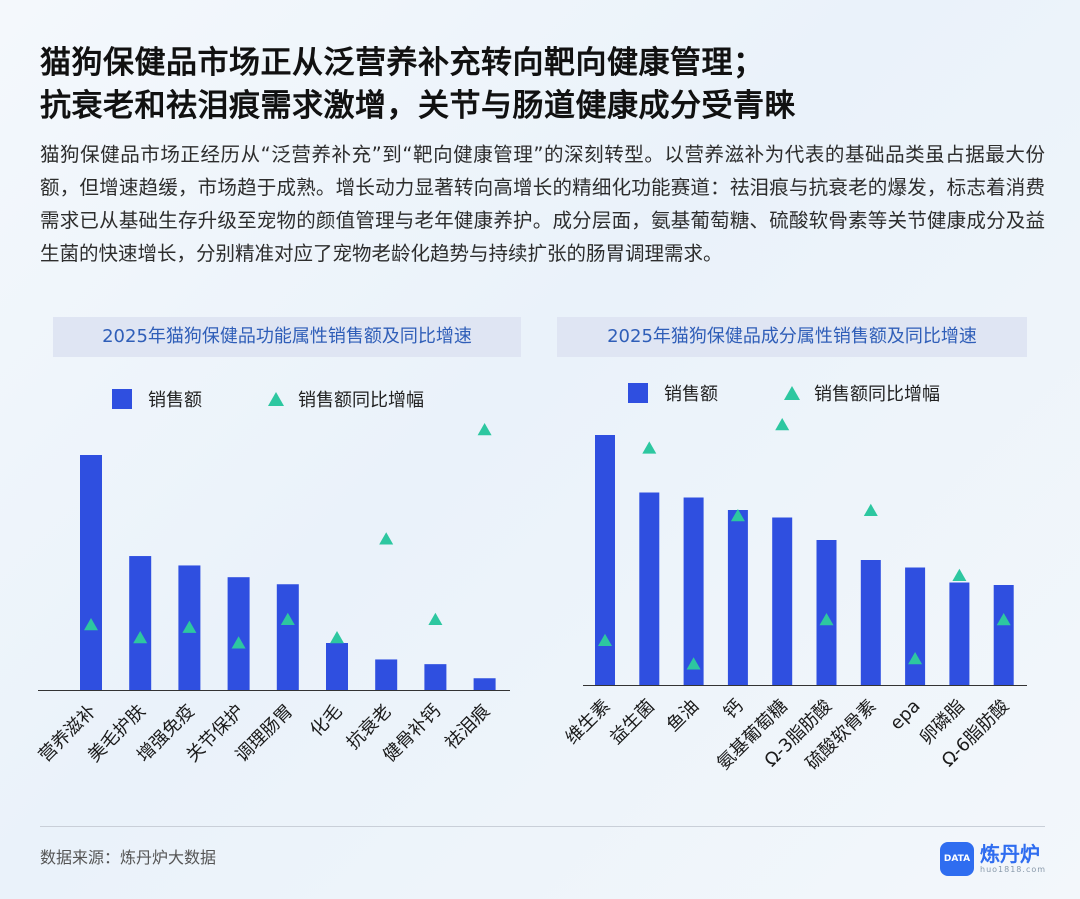 The width and height of the screenshot is (1080, 899). I want to click on logo-icon: DATA, so click(957, 859).